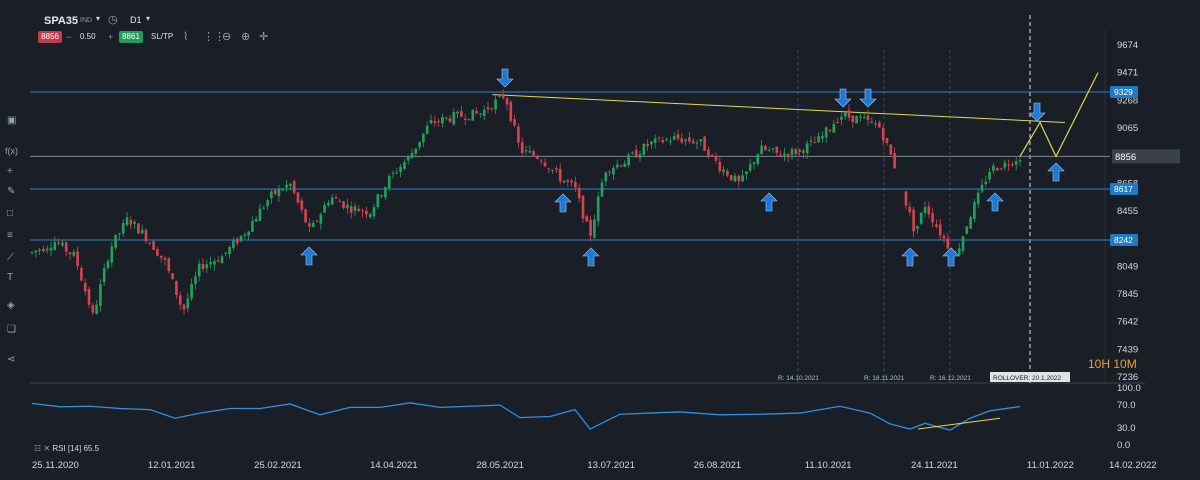 The width and height of the screenshot is (1200, 480). What do you see at coordinates (10, 235) in the screenshot?
I see `fibonacci-icon: ≡` at bounding box center [10, 235].